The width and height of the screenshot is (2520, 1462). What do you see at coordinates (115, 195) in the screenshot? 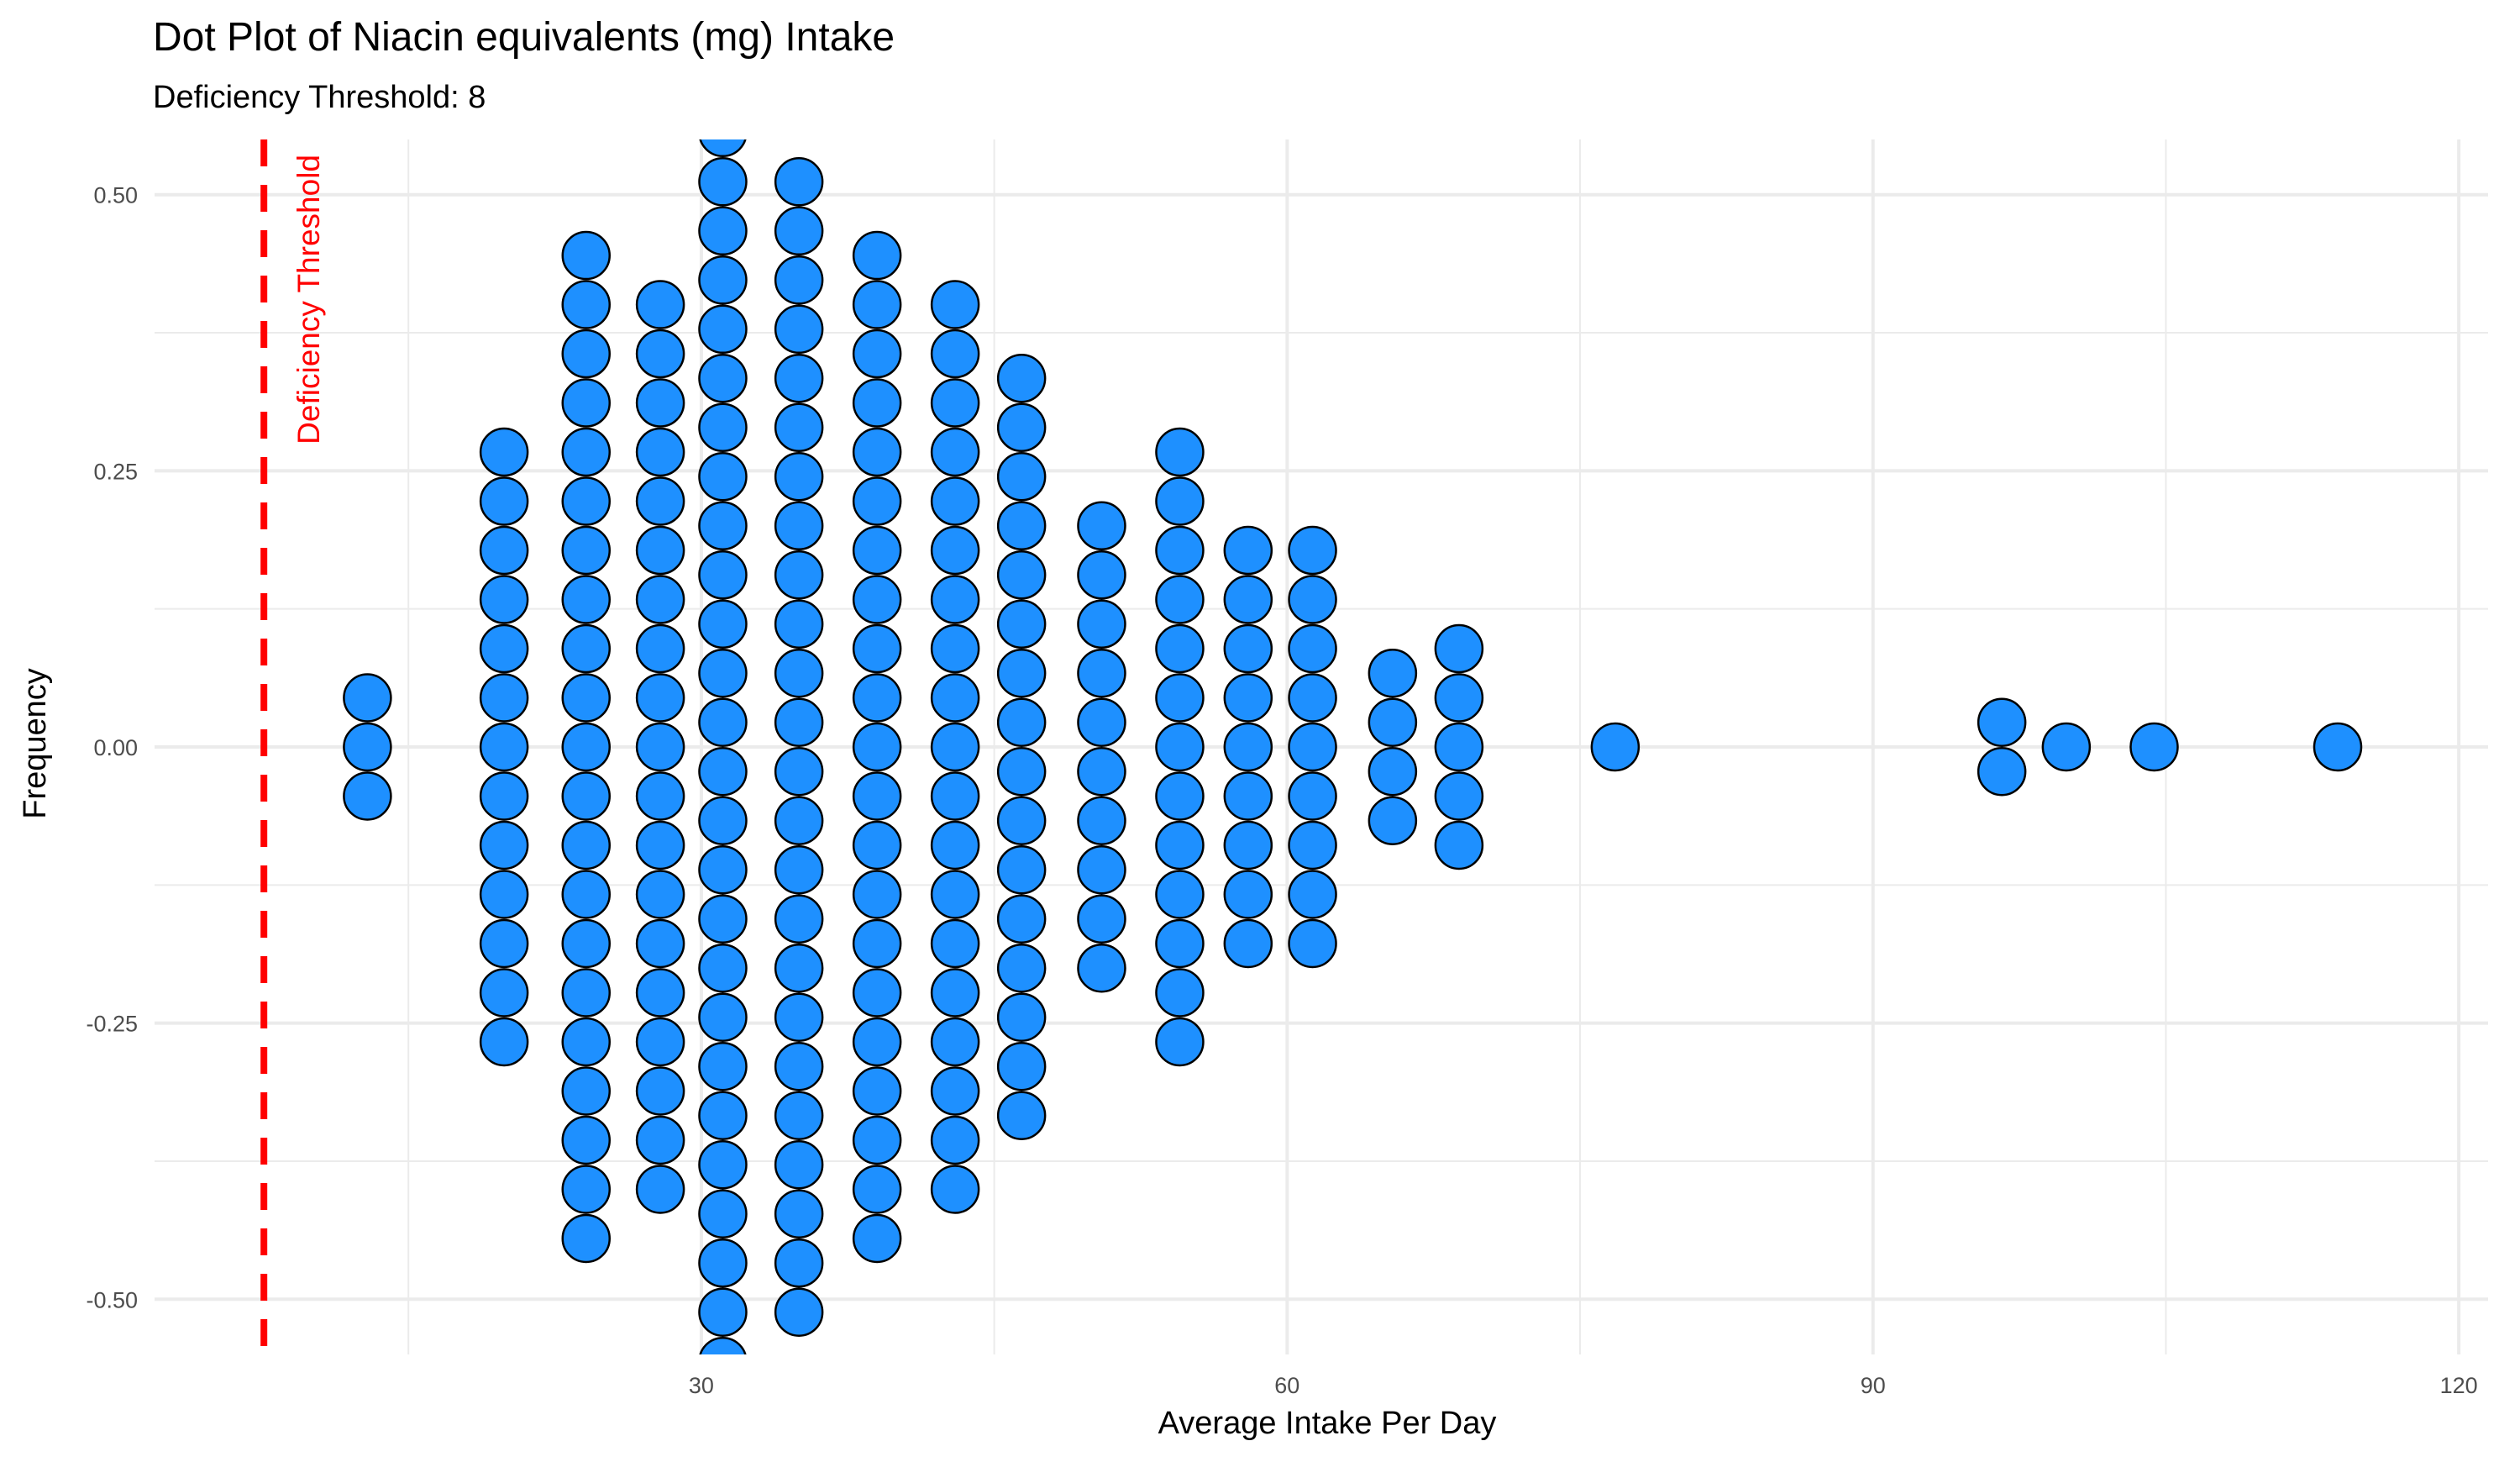
I see `y-tick-label: 0.50` at bounding box center [115, 195].